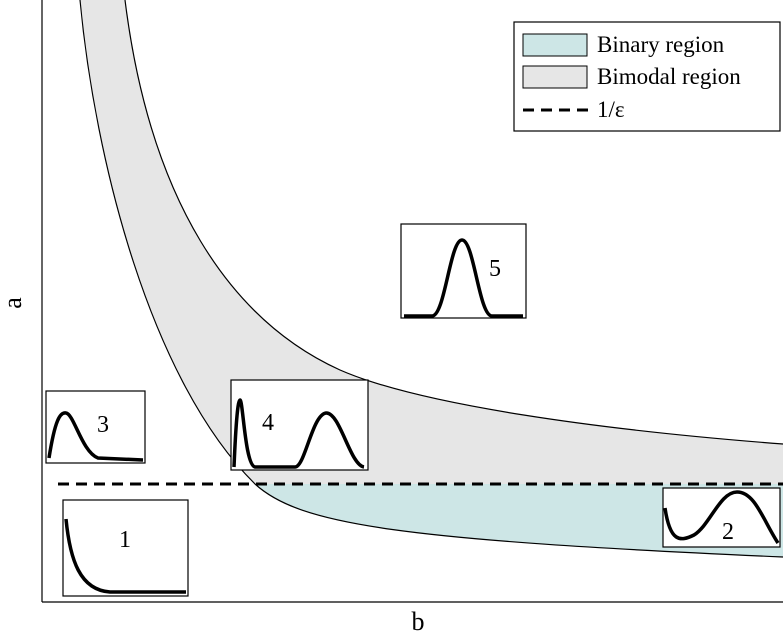  What do you see at coordinates (268, 423) in the screenshot?
I see `panel-4-label: 4` at bounding box center [268, 423].